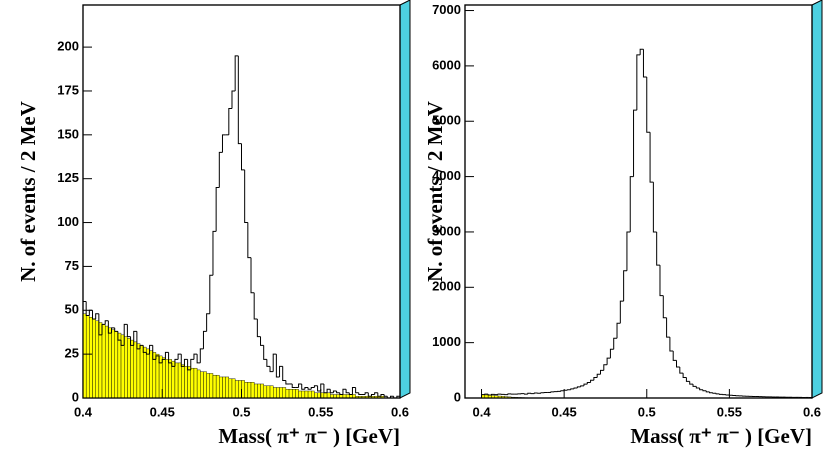 This screenshot has height=454, width=825. Describe the element at coordinates (83, 411) in the screenshot. I see `x-tick-label: 0.4` at that location.